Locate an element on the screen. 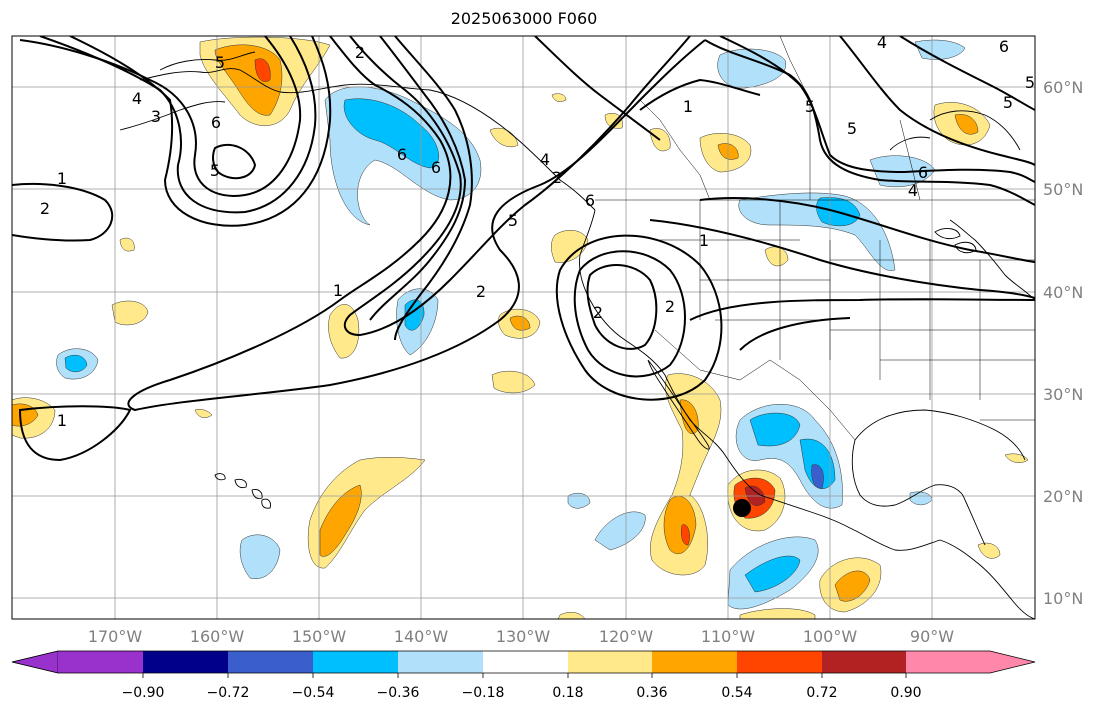 This screenshot has width=1105, height=712. colorbar-tick-label: −0.90 is located at coordinates (143, 693).